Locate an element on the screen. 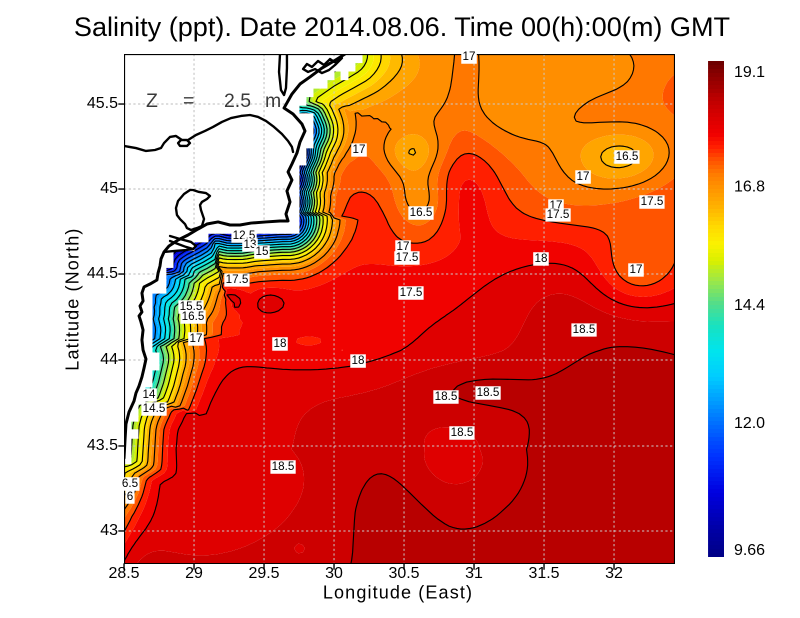 The image size is (800, 618). svg-text: 43.5 is located at coordinates (102, 445).